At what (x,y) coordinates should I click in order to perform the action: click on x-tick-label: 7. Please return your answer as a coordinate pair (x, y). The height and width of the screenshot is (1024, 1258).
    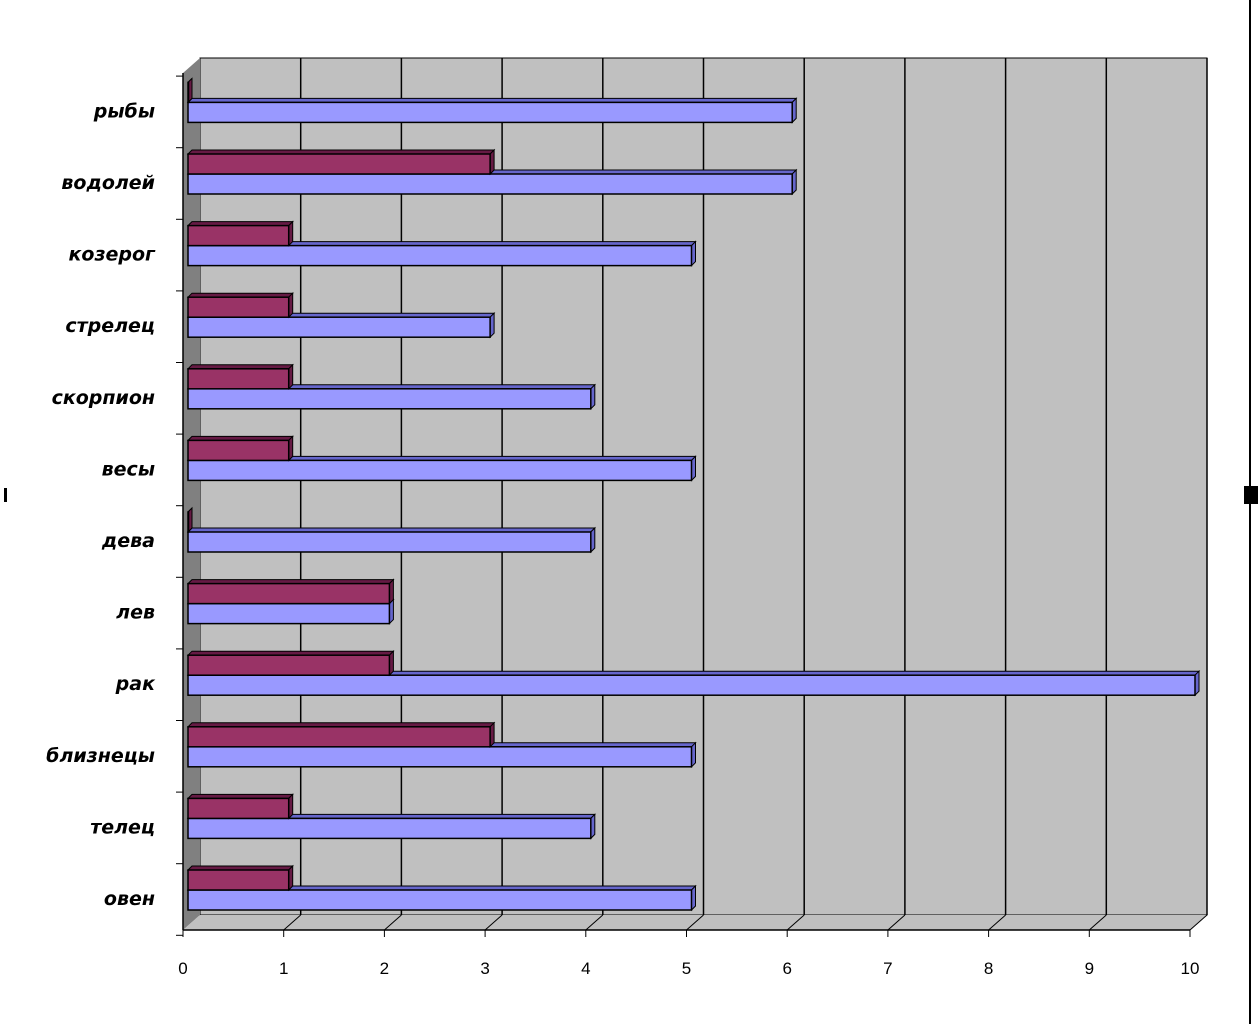
    Looking at the image, I should click on (887, 968).